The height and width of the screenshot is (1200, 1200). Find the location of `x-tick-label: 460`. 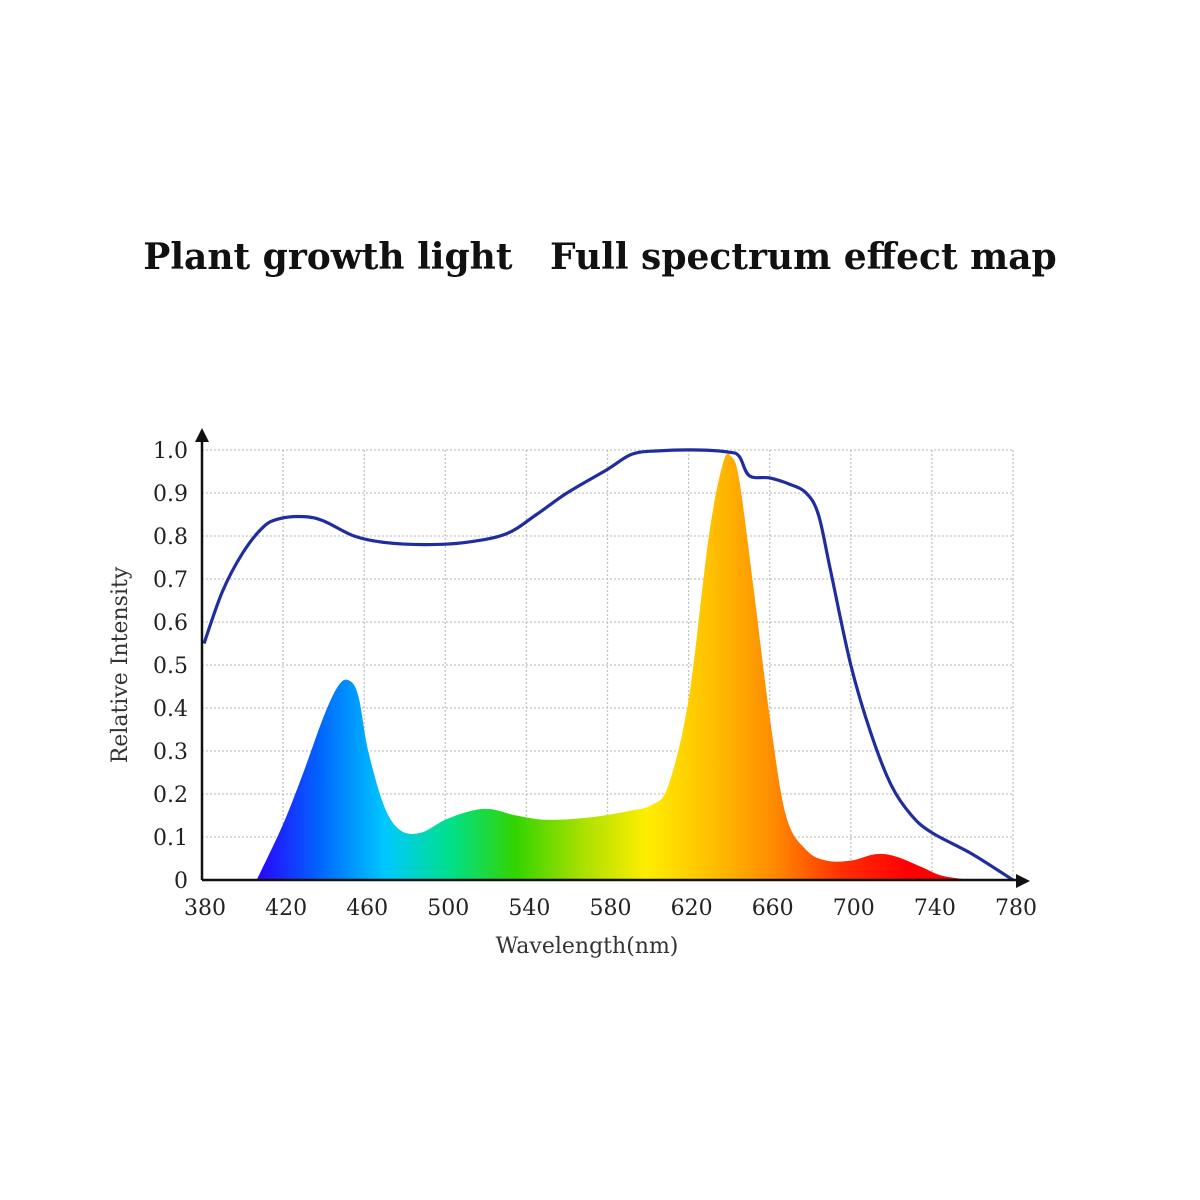

x-tick-label: 460 is located at coordinates (367, 908).